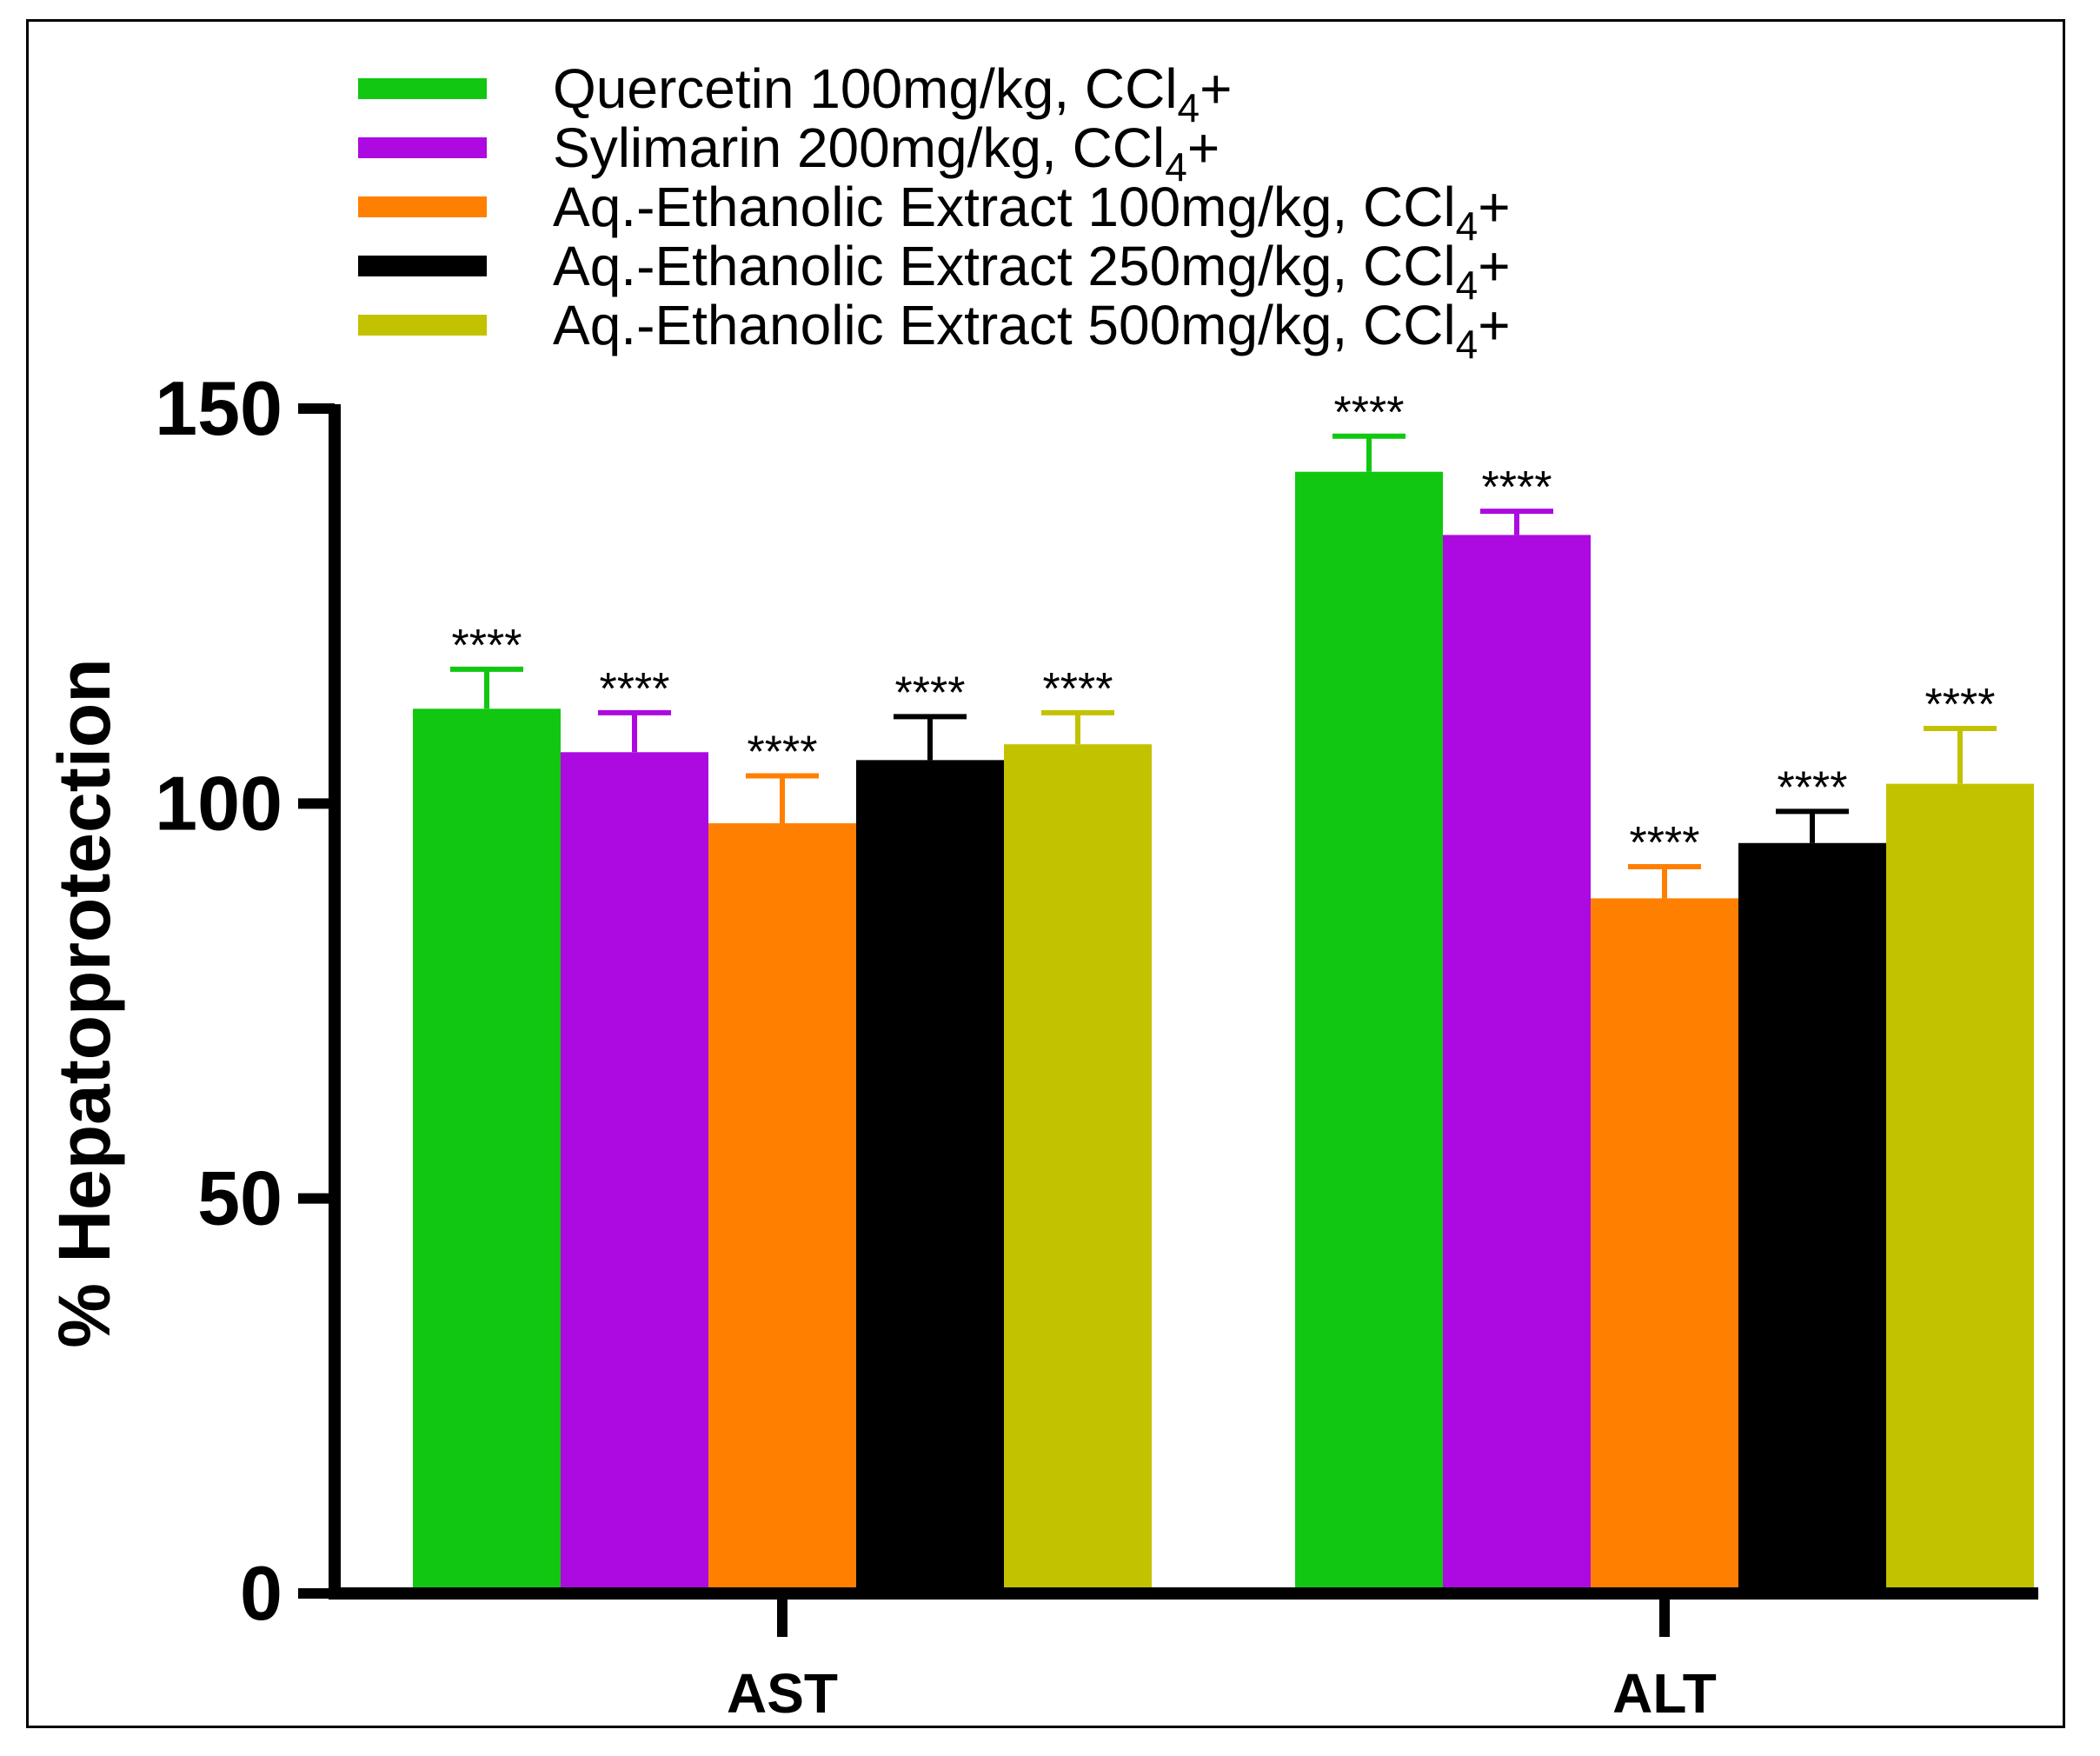 Image resolution: width=2100 pixels, height=1756 pixels. I want to click on x-tick-label-alt: ALT, so click(1664, 1694).